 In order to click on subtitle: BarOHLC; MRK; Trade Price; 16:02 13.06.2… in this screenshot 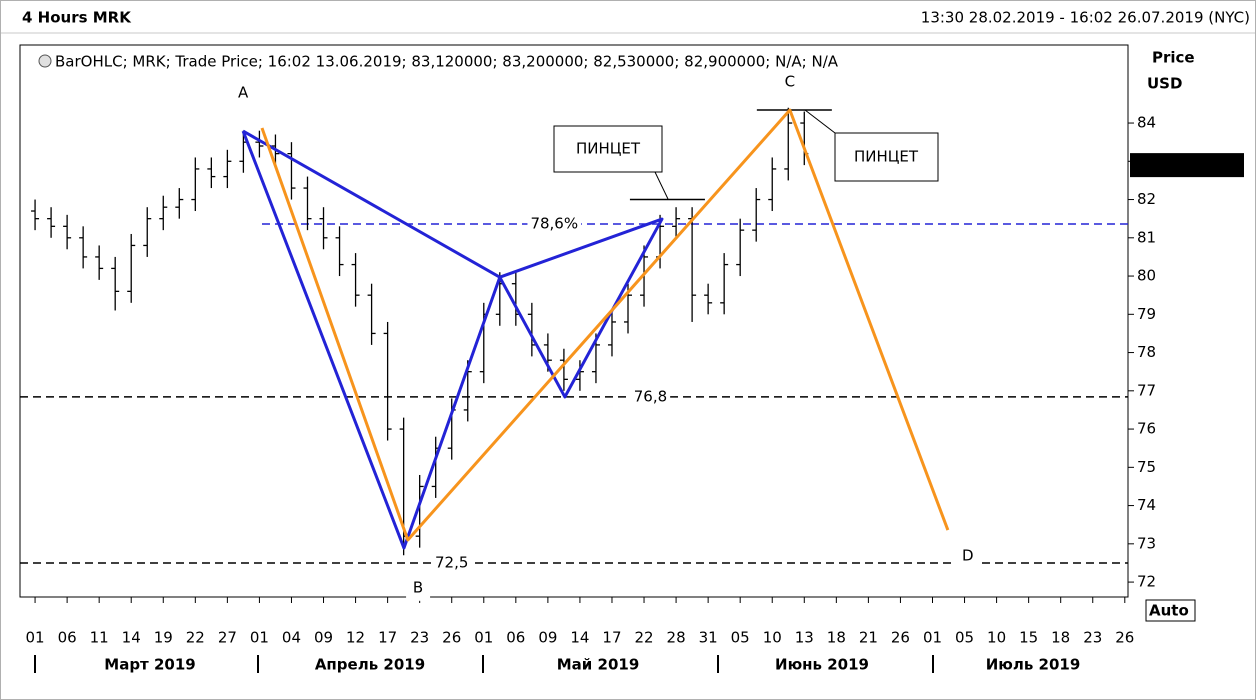, I will do `click(447, 62)`.